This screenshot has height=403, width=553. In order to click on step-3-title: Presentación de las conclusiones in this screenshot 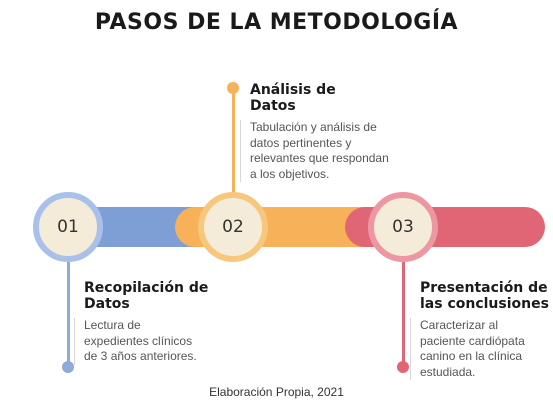, I will do `click(484, 296)`.